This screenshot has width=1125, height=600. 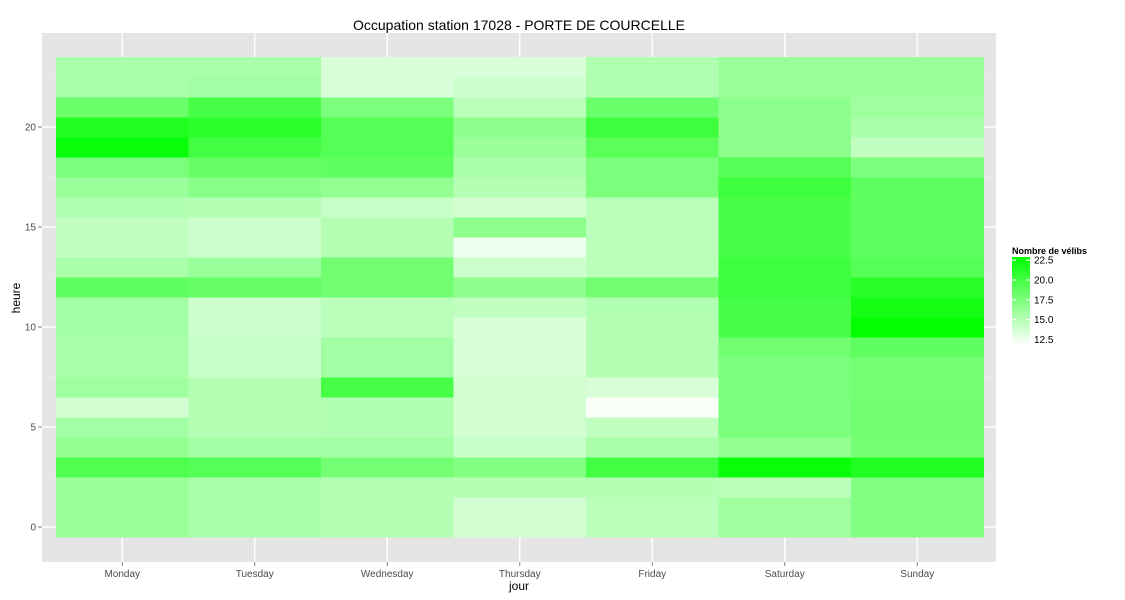 I want to click on y-axis-ticks: 0 5 10 15 20, so click(x=33, y=328).